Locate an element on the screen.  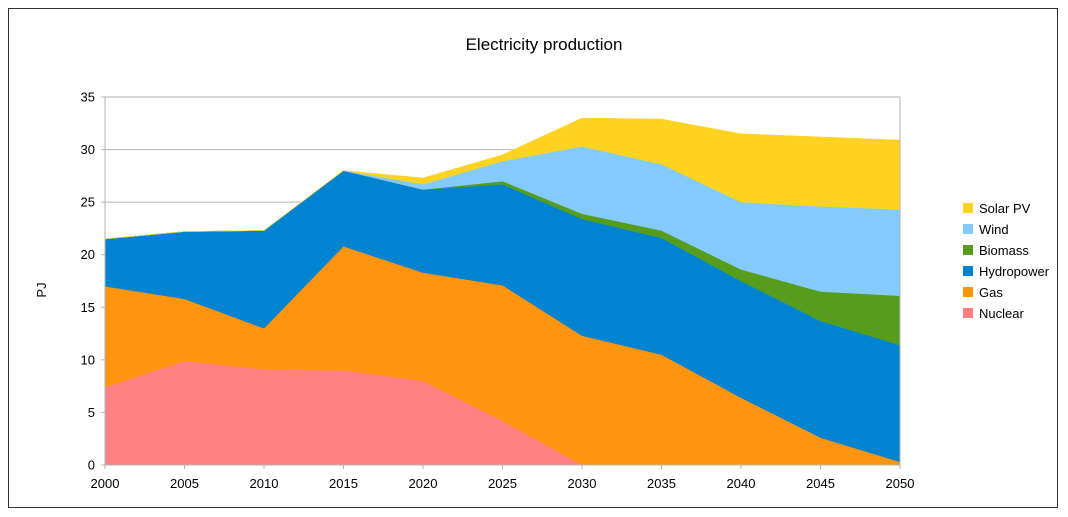
legend-swatch-hydropower is located at coordinates (968, 271).